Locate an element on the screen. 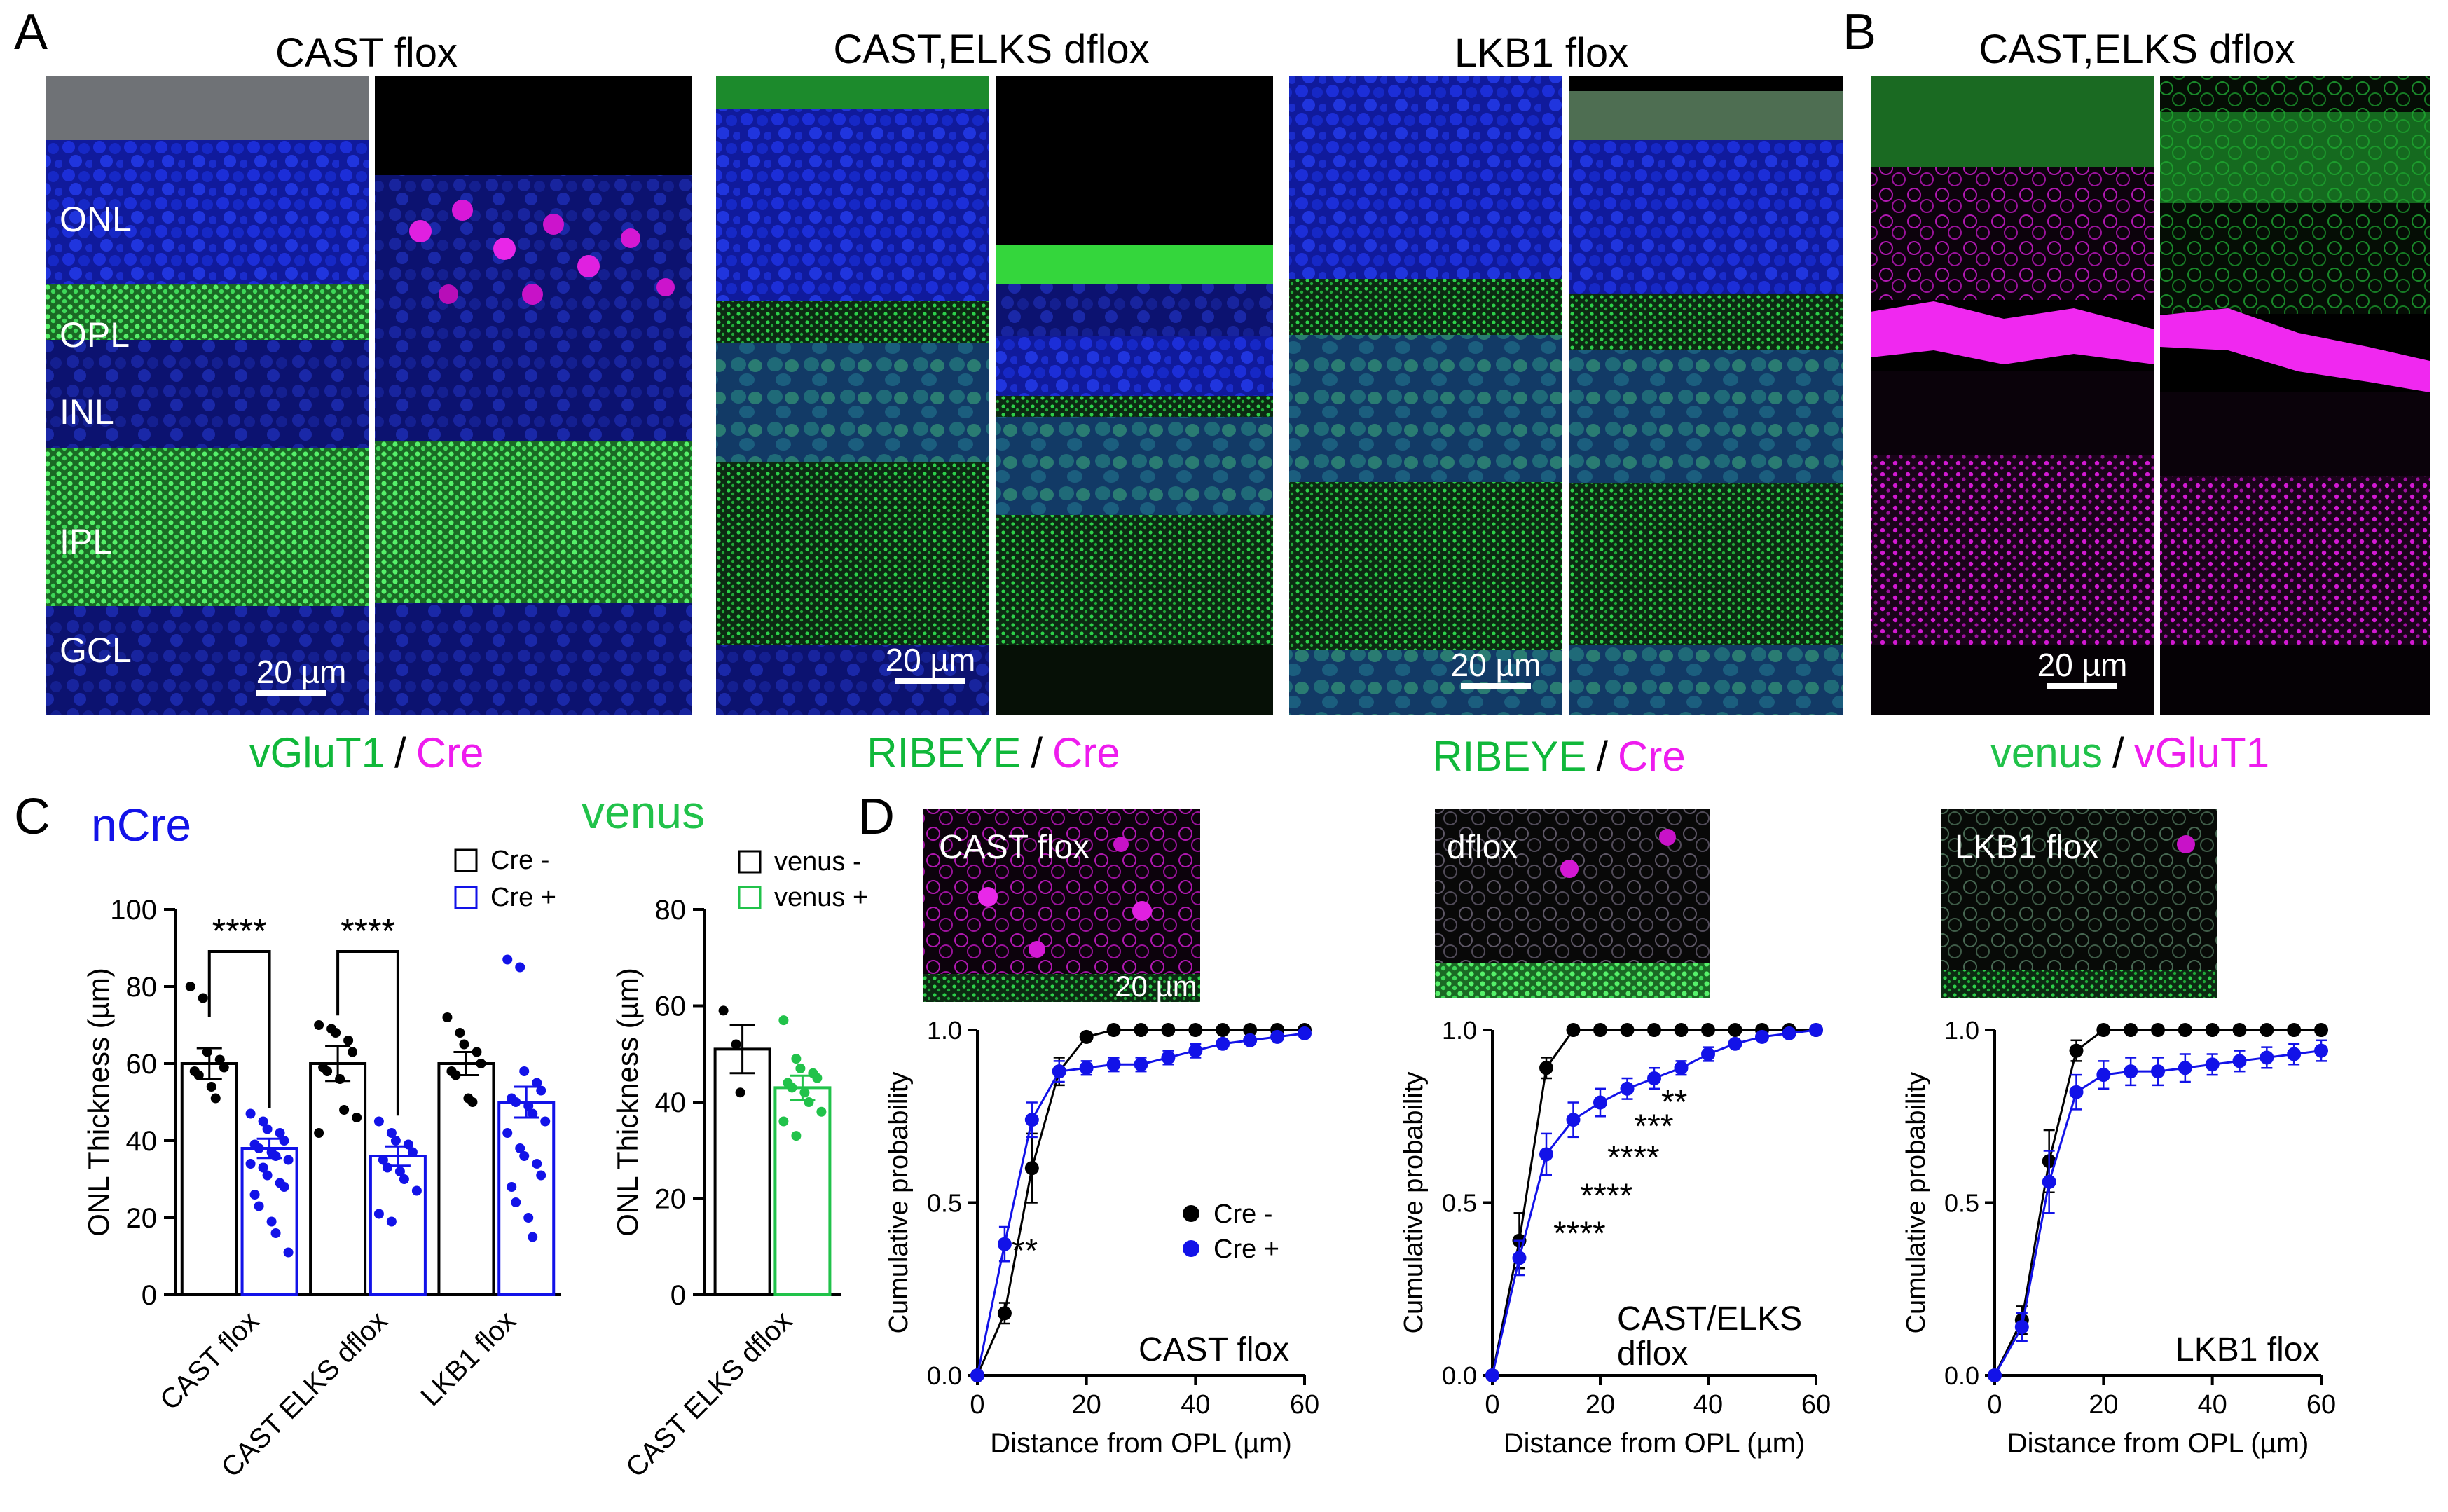 The width and height of the screenshot is (2448, 1512). scale-bar-a2: 20 µm is located at coordinates (931, 663).